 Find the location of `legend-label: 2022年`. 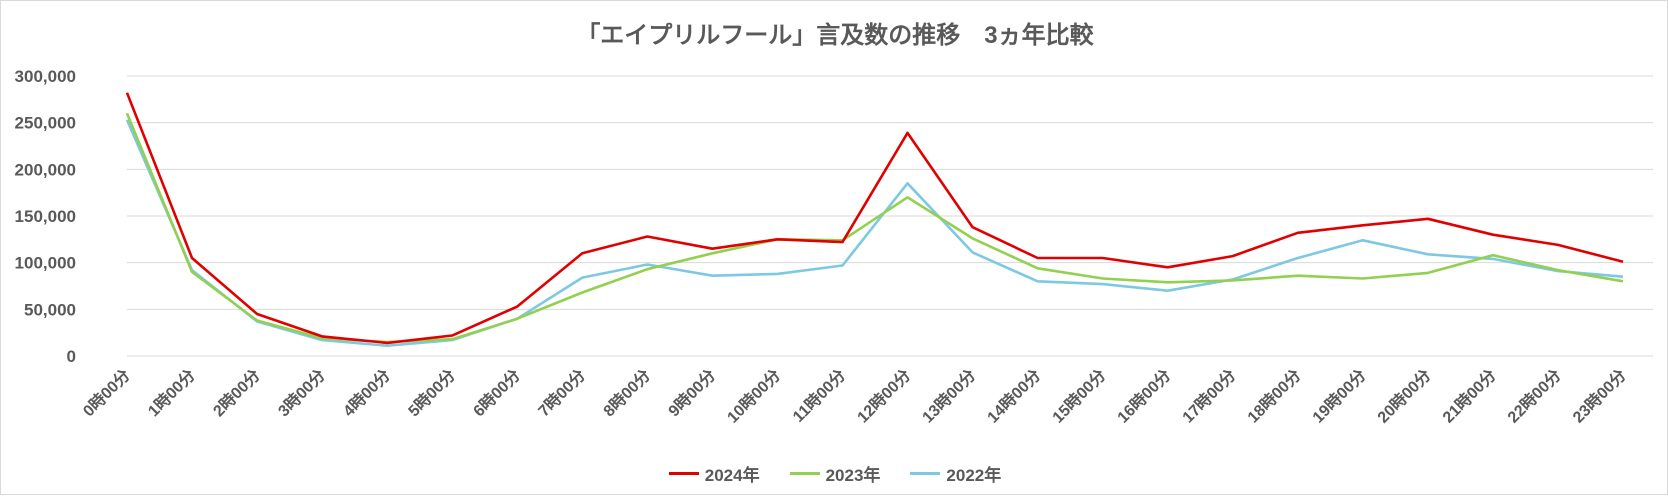

legend-label: 2022年 is located at coordinates (974, 475).